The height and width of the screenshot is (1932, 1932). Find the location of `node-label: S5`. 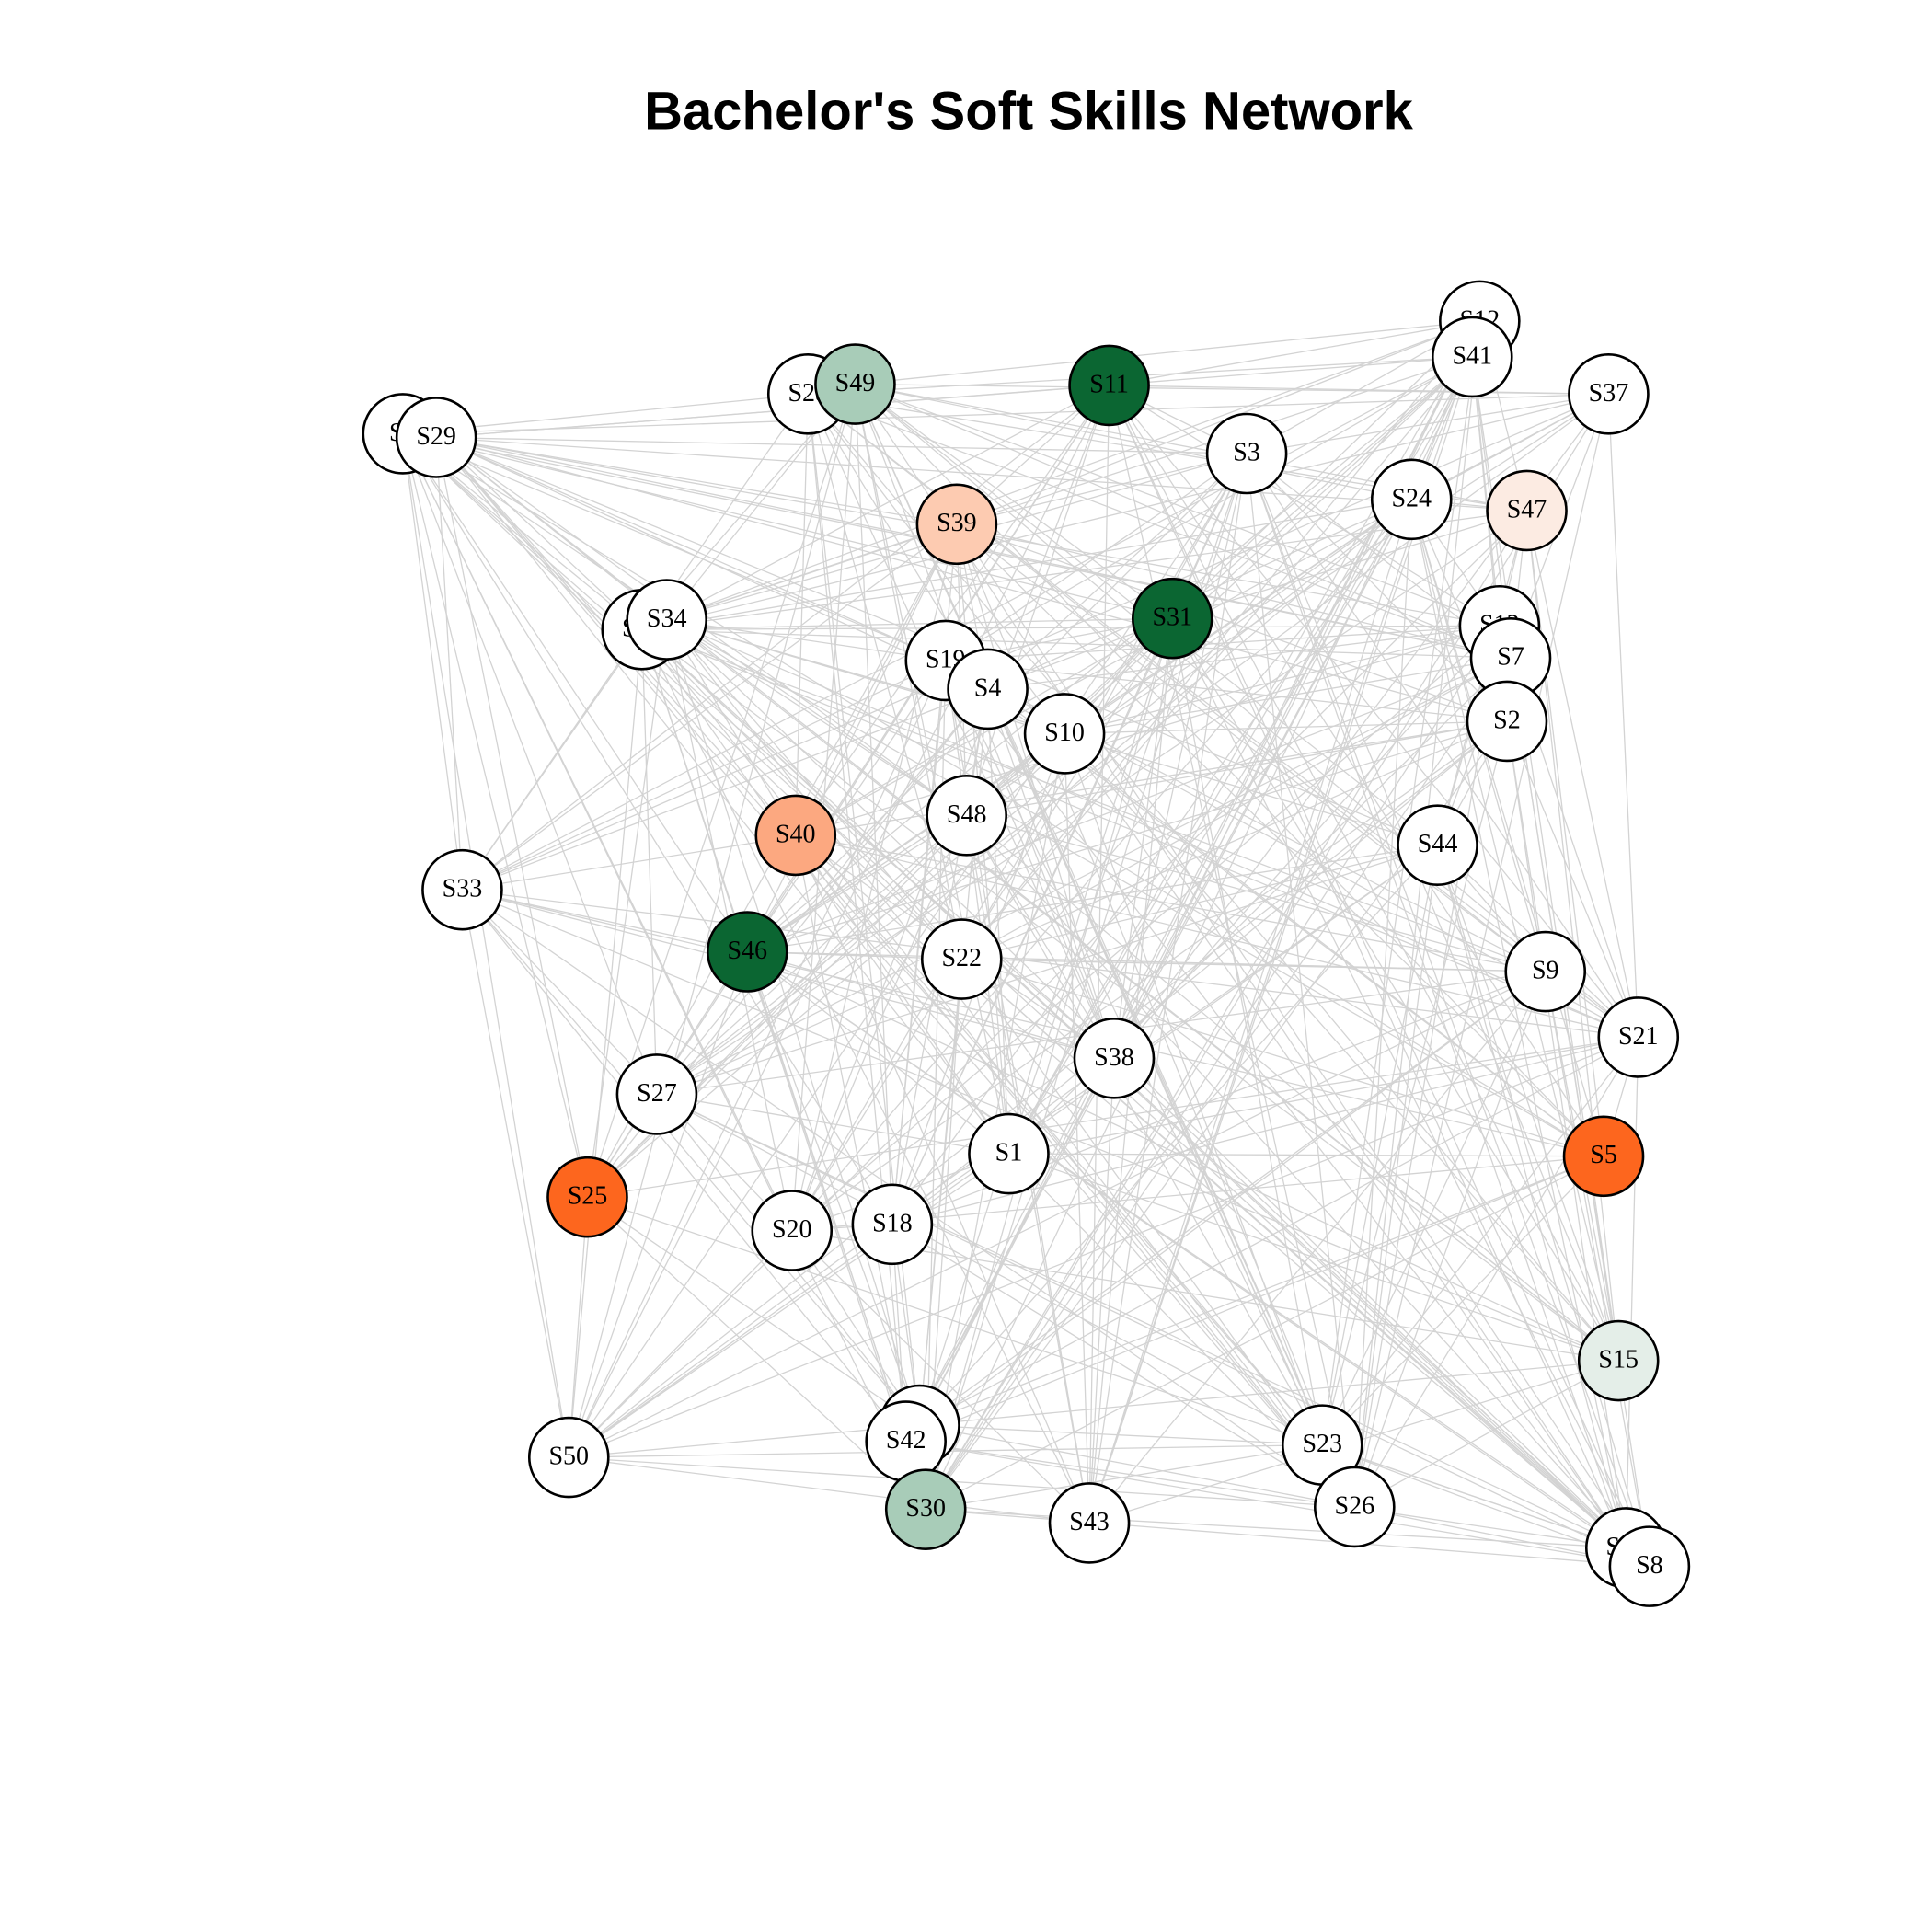

node-label: S5 is located at coordinates (1603, 1155).